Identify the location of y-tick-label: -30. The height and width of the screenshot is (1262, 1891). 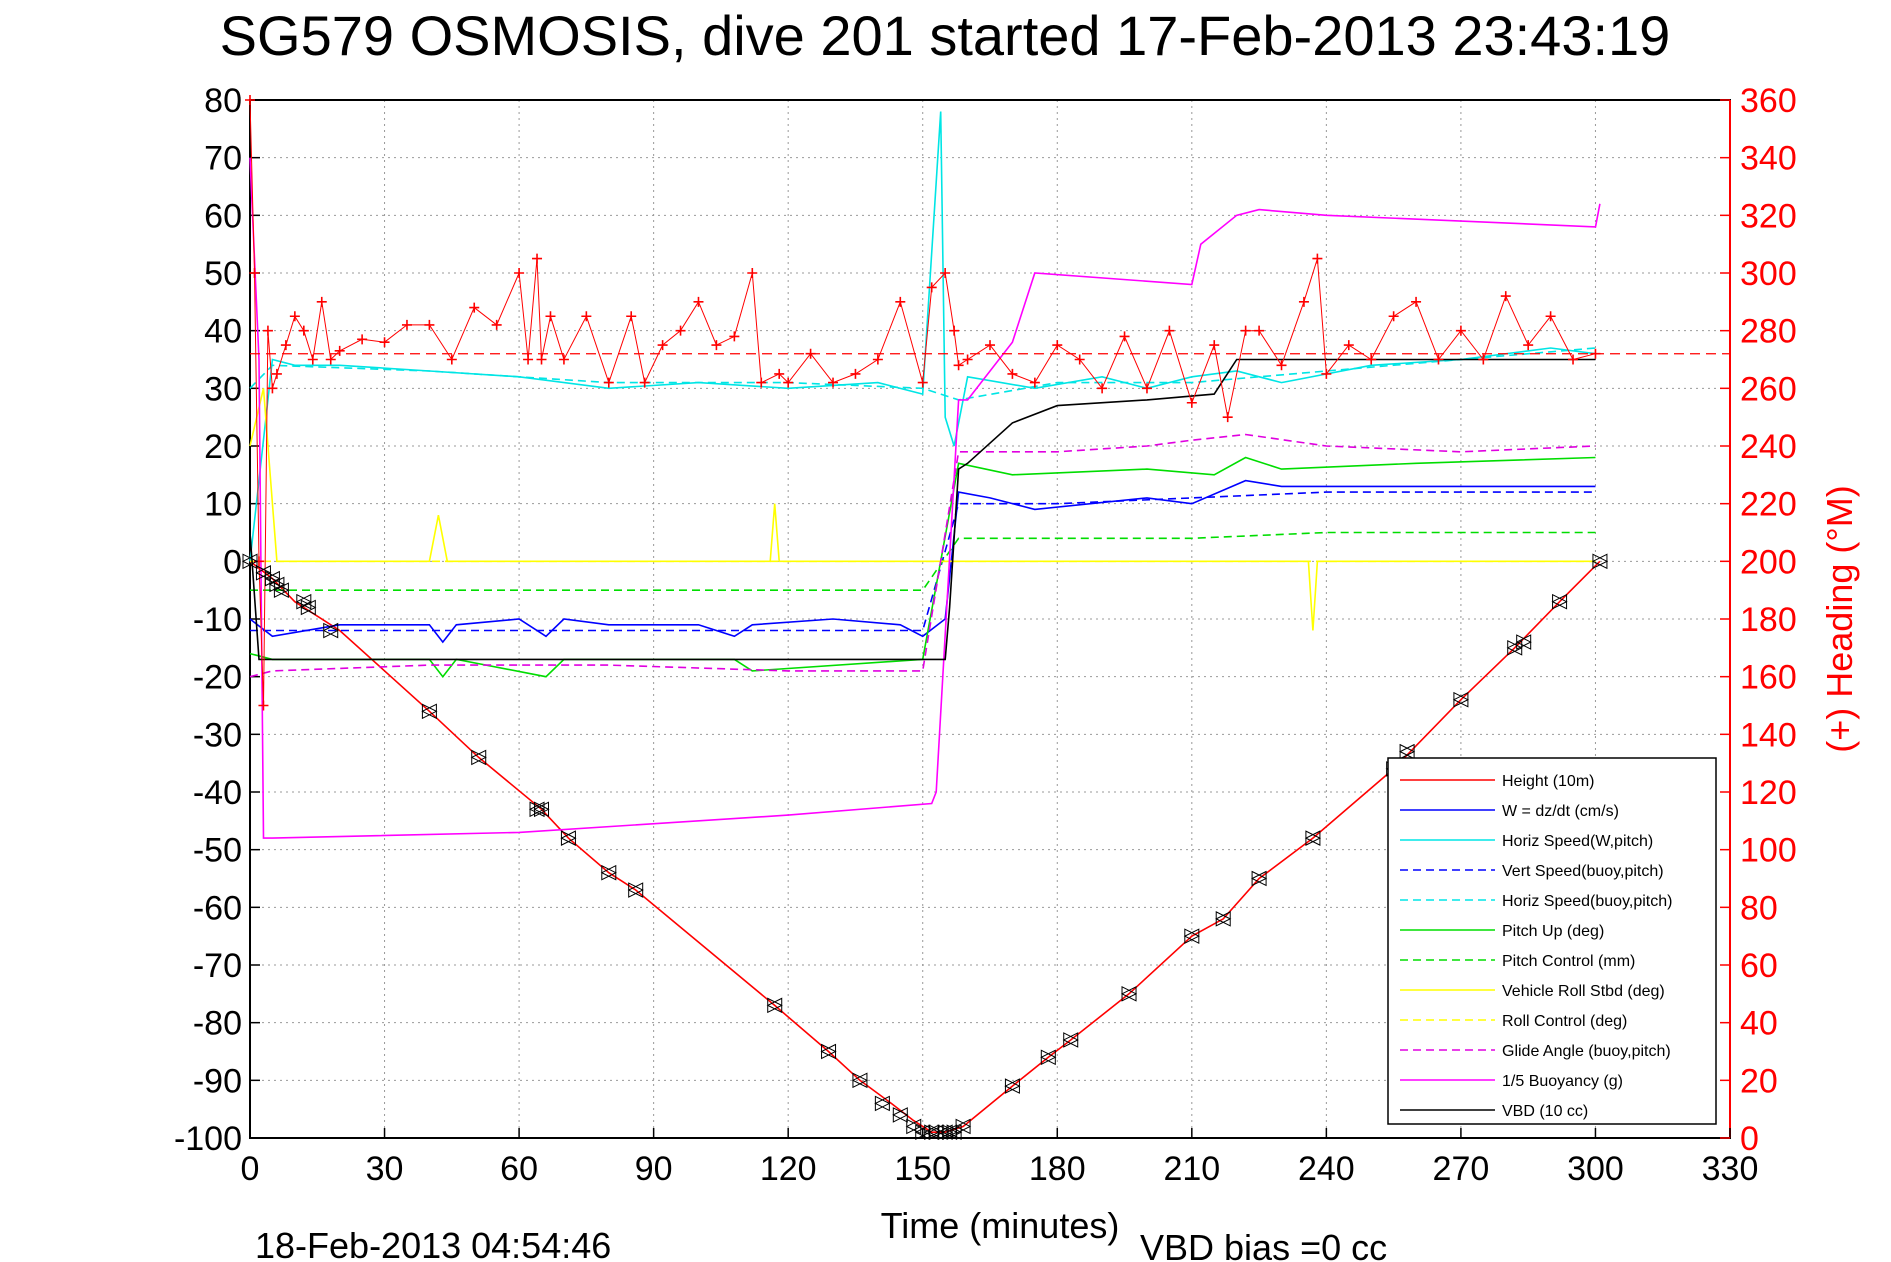
(217, 735).